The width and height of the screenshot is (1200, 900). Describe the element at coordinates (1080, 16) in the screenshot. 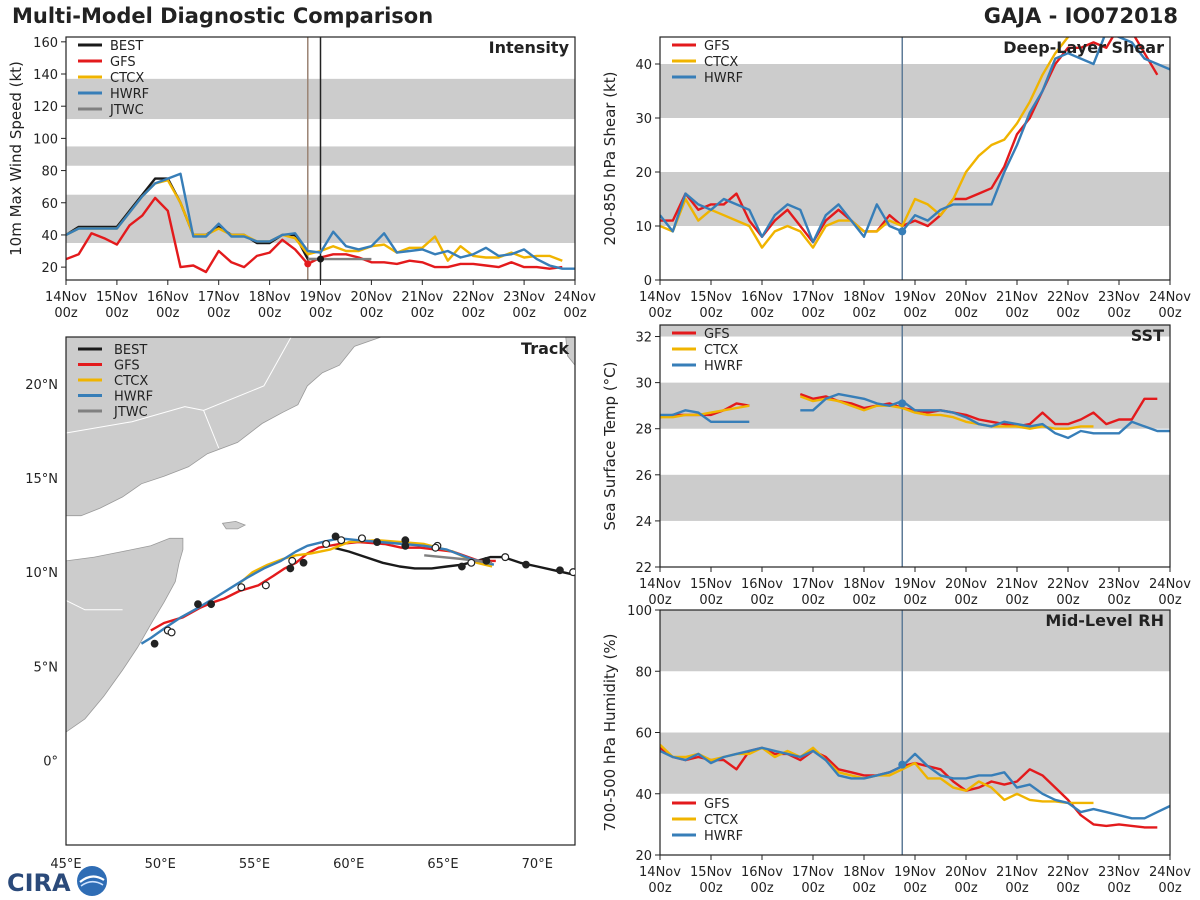

I see `storm-id-title: GAJA - IO072018` at that location.